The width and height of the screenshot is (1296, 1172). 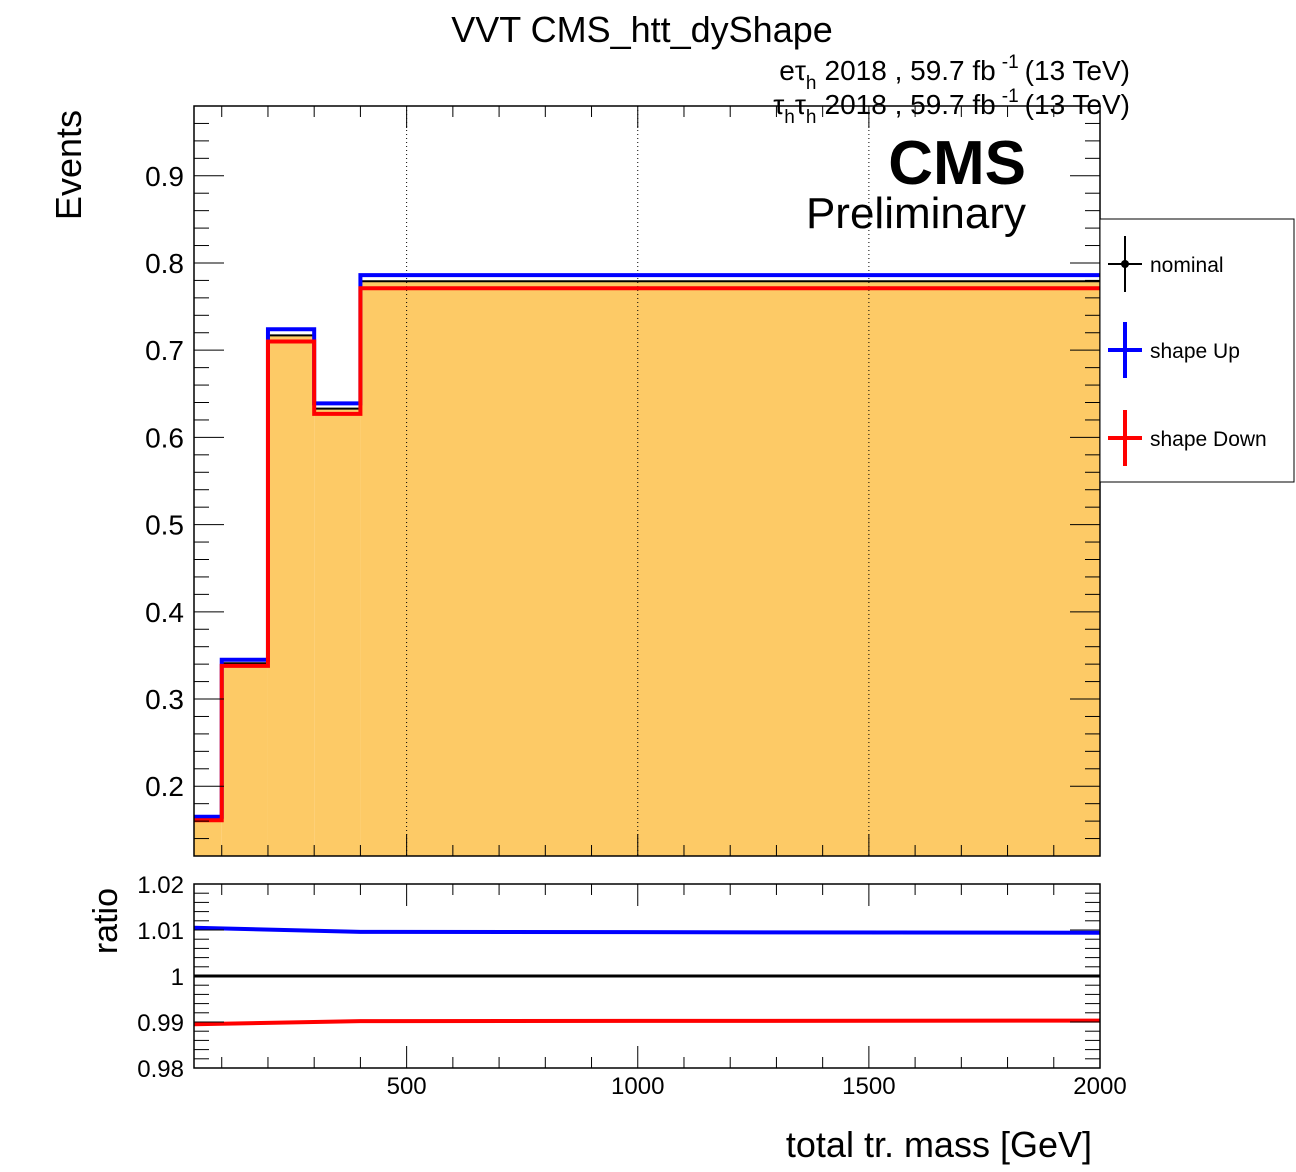 What do you see at coordinates (164, 437) in the screenshot?
I see `main-y-tick-label: 0.6` at bounding box center [164, 437].